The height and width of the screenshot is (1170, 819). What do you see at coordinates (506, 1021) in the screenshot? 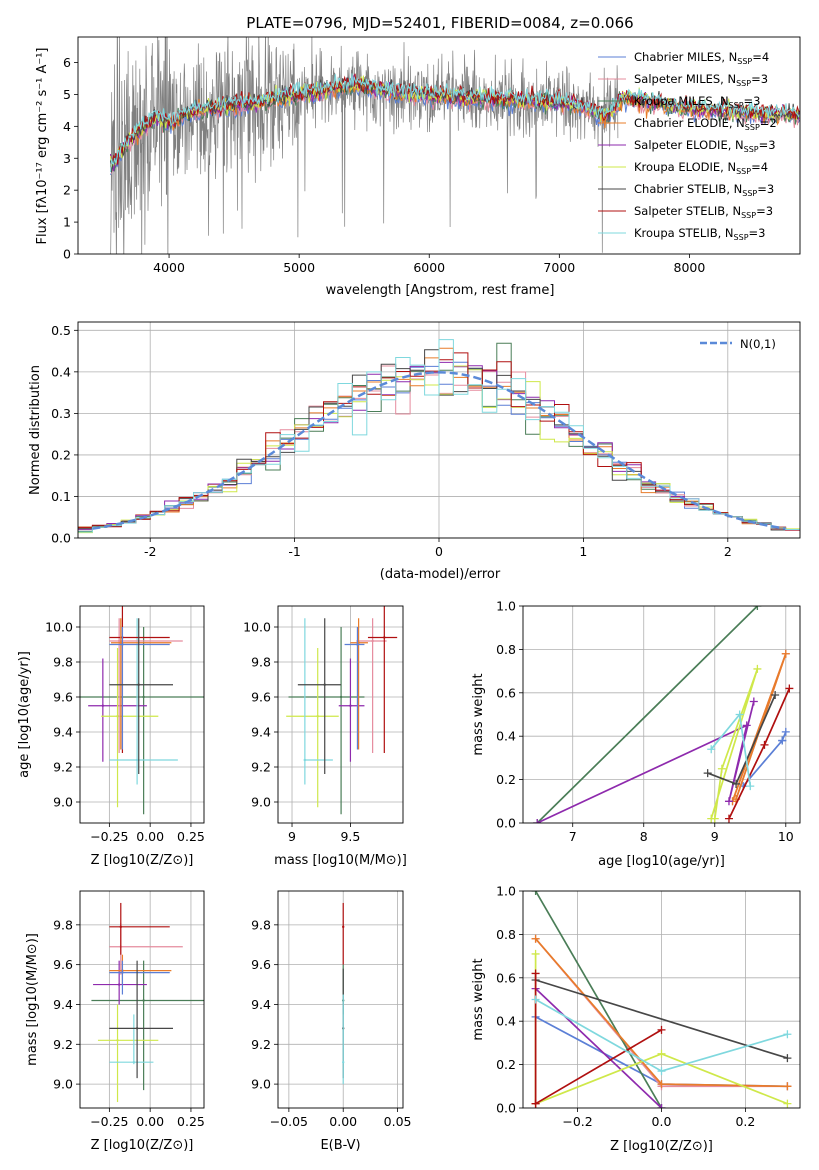
I see `y-tick-label: 0.4` at bounding box center [506, 1021].